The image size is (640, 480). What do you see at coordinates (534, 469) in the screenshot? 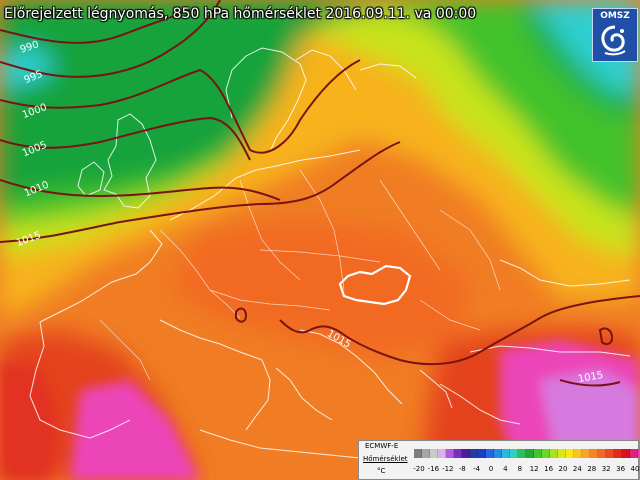
I see `legend-tick-label: 12` at bounding box center [534, 469].